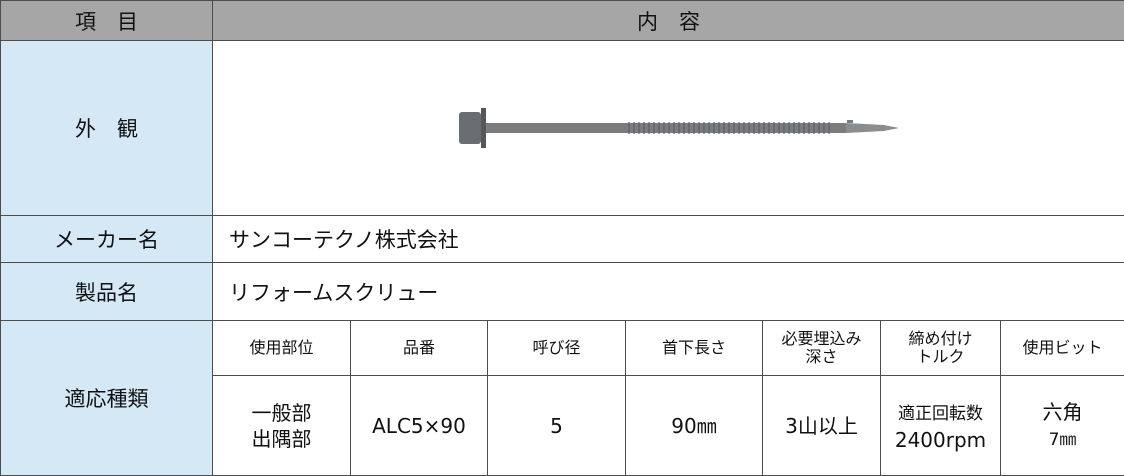 The width and height of the screenshot is (1124, 476). I want to click on cell-line: 3山以上, so click(821, 426).